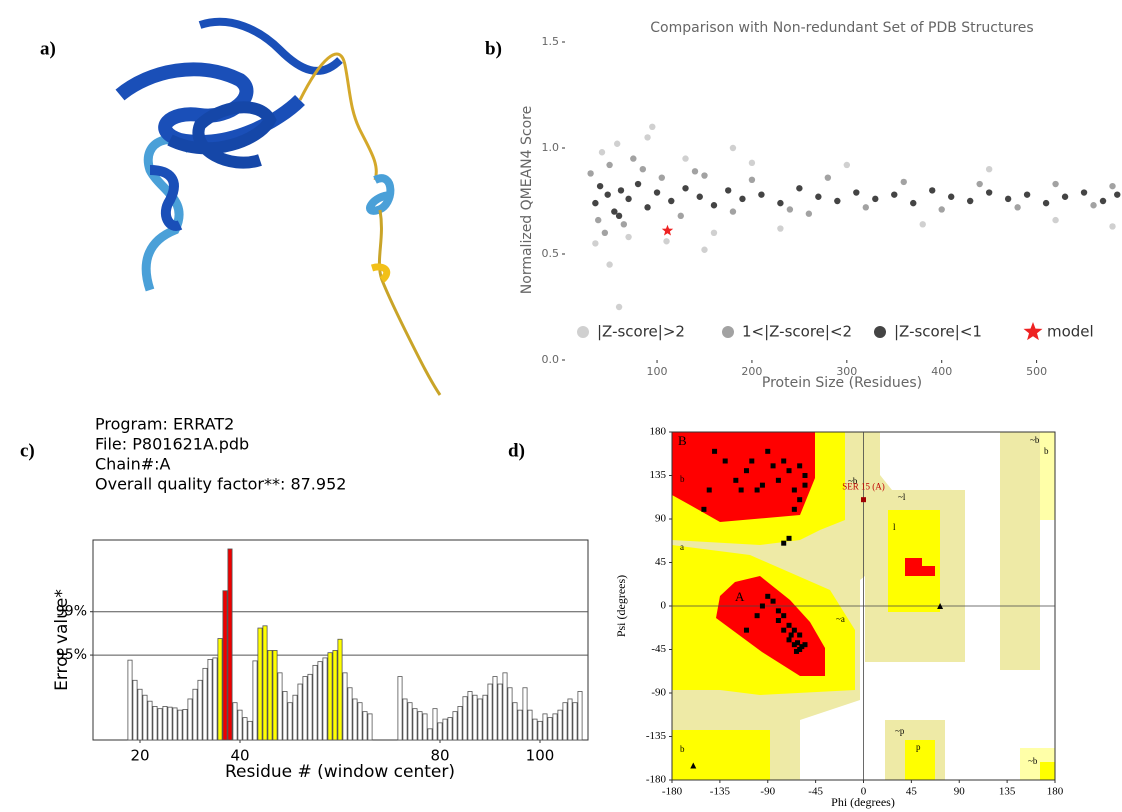 The height and width of the screenshot is (812, 1122). What do you see at coordinates (551, 147) in the screenshot?
I see `y-tick-label: 1.0` at bounding box center [551, 147].